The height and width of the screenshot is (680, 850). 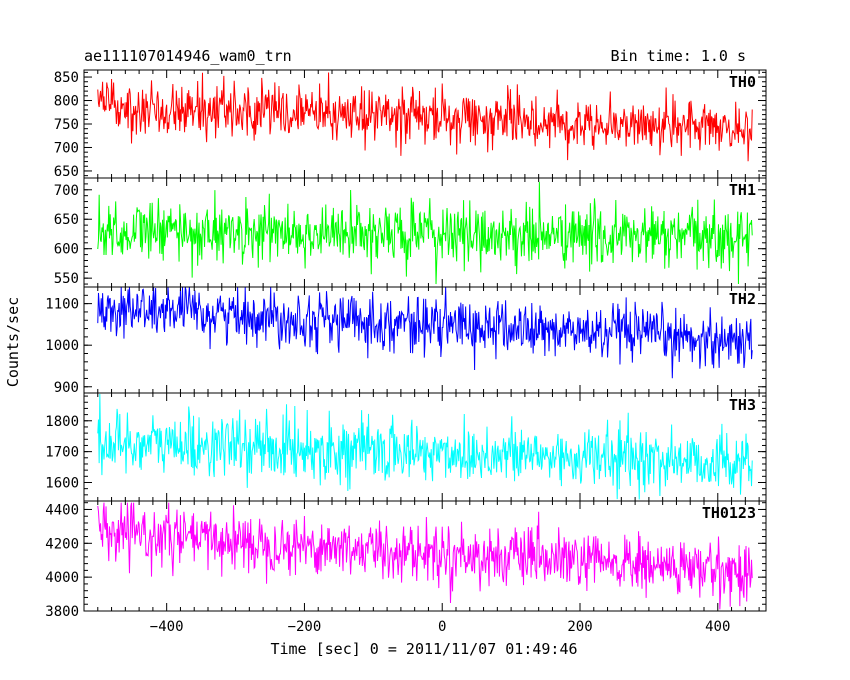 What do you see at coordinates (423, 649) in the screenshot?
I see `x-axis-label: Time [sec] 0 = 2011/11/07 01:49:46` at bounding box center [423, 649].